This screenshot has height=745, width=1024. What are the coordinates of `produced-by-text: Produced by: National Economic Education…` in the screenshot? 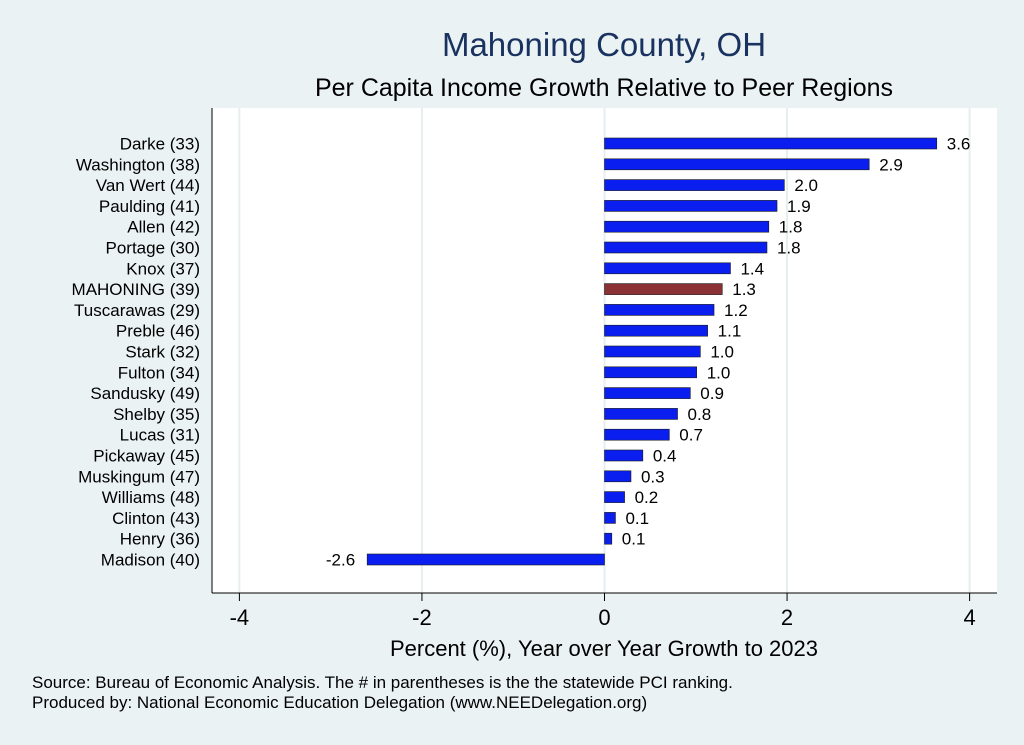 It's located at (340, 702).